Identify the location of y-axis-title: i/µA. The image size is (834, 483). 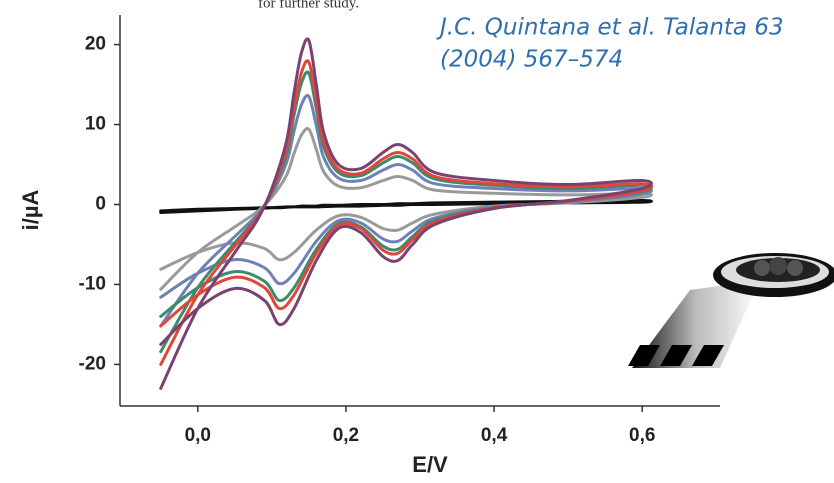
(30, 209).